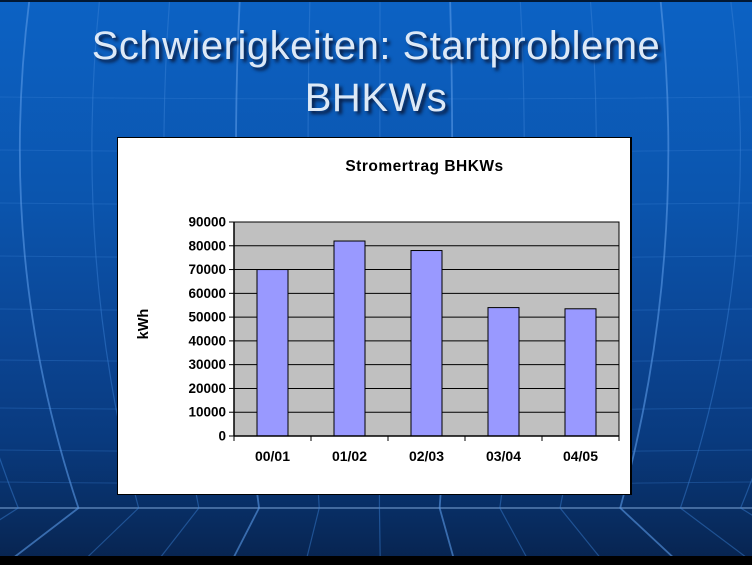 The width and height of the screenshot is (752, 565). I want to click on svg-text: 04/05, so click(580, 456).